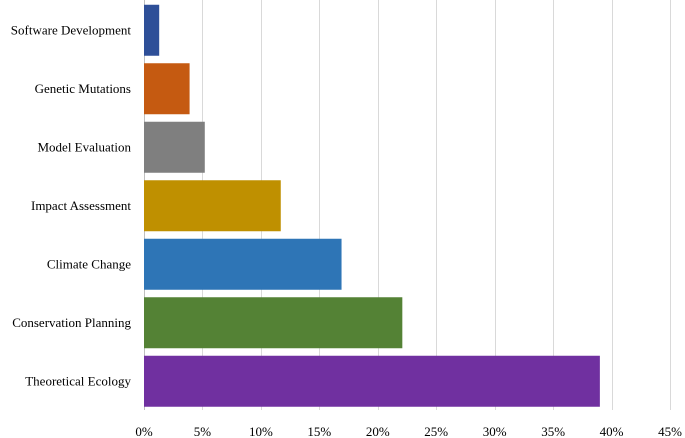 This screenshot has height=438, width=685. Describe the element at coordinates (612, 431) in the screenshot. I see `x-tick-label: 40%` at that location.